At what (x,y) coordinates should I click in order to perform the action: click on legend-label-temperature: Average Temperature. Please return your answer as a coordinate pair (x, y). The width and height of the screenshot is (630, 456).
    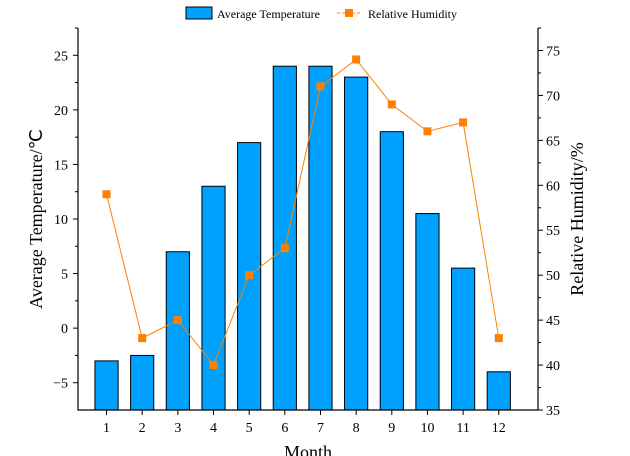
    Looking at the image, I should click on (268, 14).